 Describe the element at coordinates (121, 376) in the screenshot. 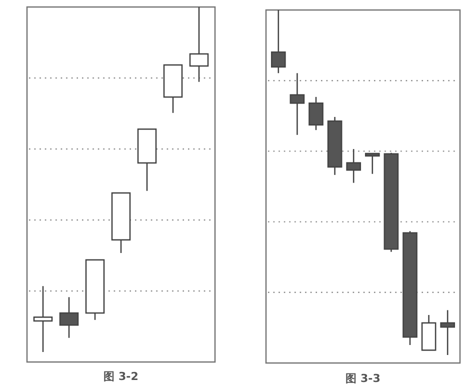

I see `text: 图 3-2` at that location.